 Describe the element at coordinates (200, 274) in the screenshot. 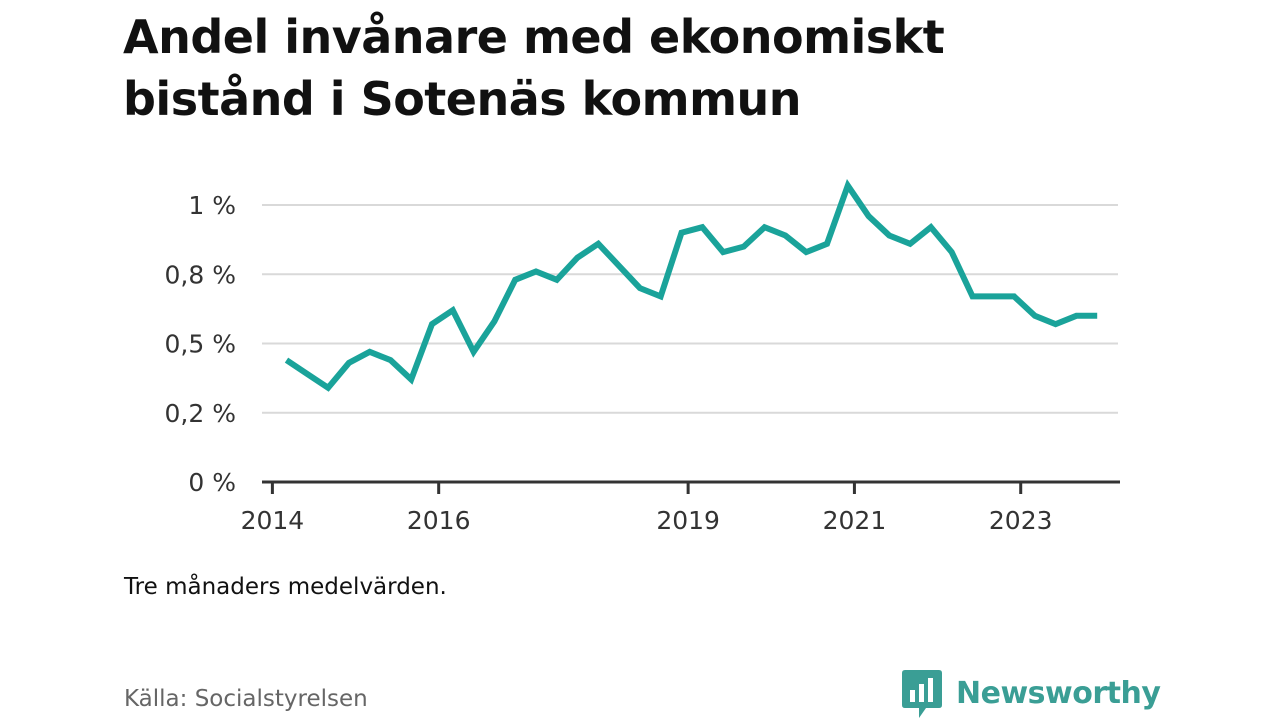

I see `y-tick-label: 0,8 %` at that location.